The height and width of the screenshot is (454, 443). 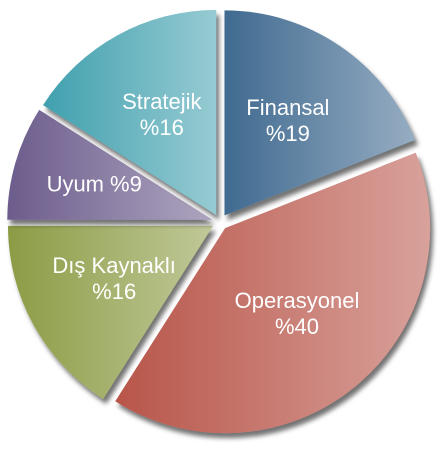 What do you see at coordinates (297, 326) in the screenshot?
I see `value-label: %40` at bounding box center [297, 326].